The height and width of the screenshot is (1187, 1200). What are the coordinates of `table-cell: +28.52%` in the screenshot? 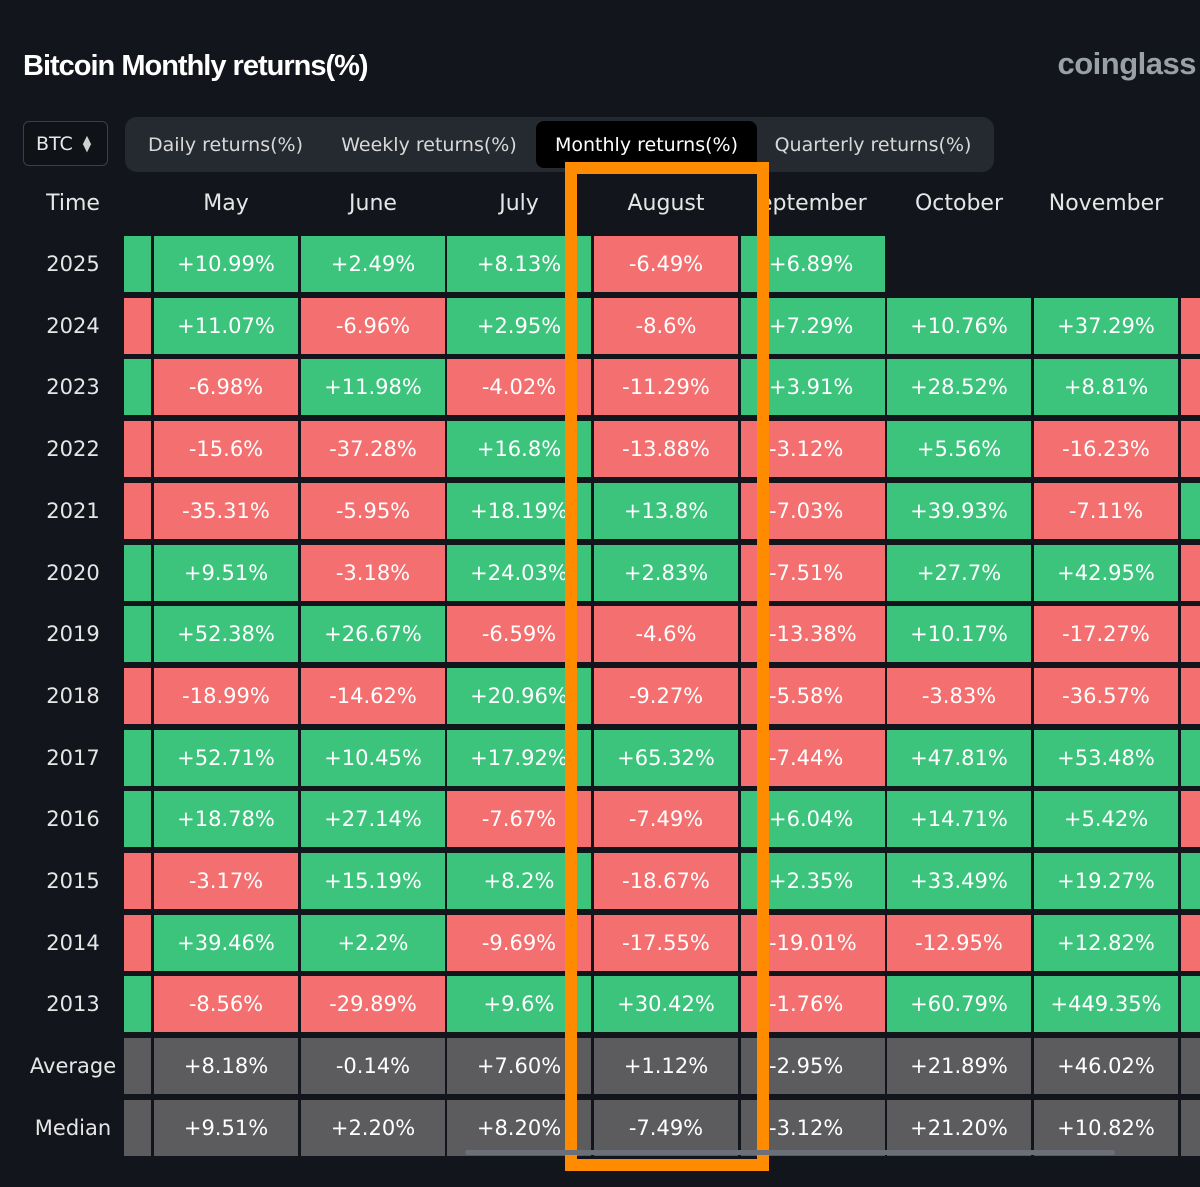 It's located at (959, 387).